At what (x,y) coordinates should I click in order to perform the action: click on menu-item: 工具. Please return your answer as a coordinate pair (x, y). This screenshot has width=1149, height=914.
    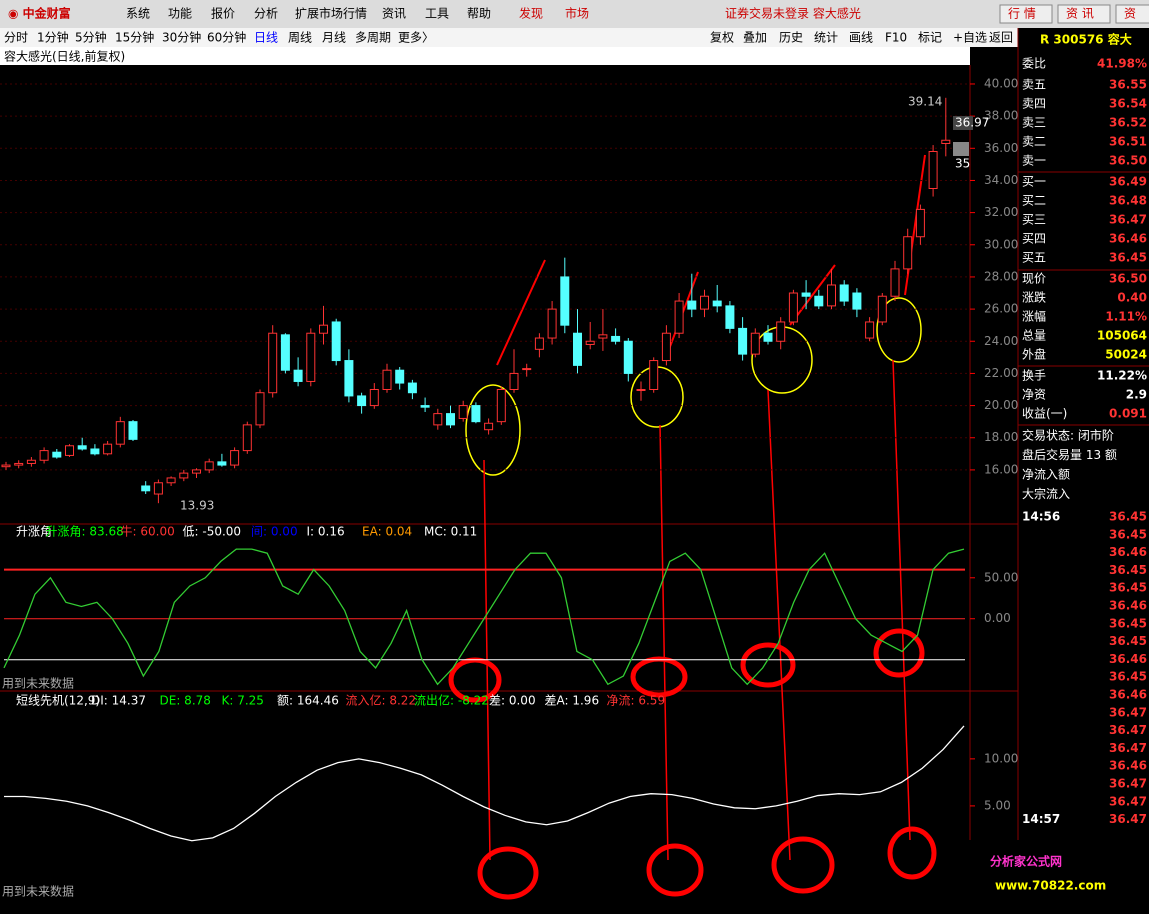
    Looking at the image, I should click on (437, 14).